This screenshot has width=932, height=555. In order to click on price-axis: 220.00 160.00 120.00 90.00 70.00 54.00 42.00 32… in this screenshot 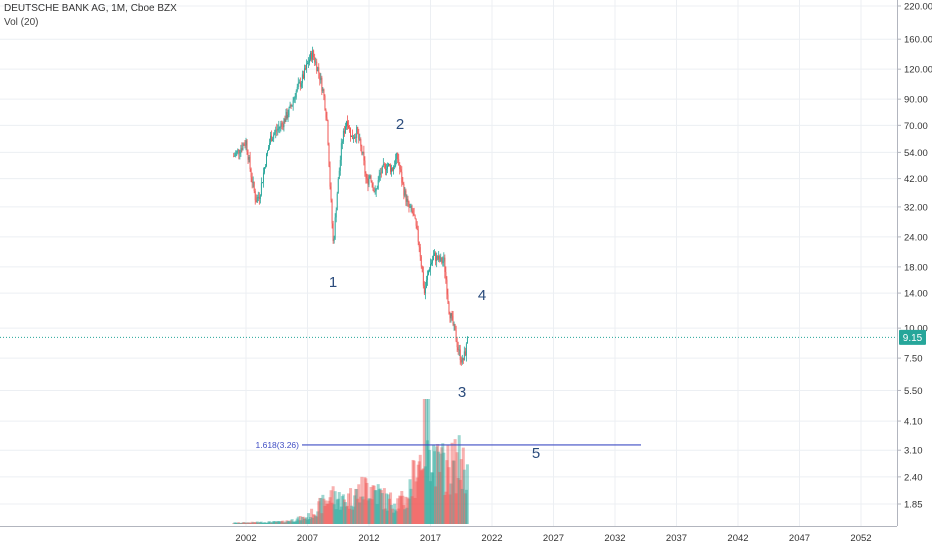, I will do `click(914, 256)`.